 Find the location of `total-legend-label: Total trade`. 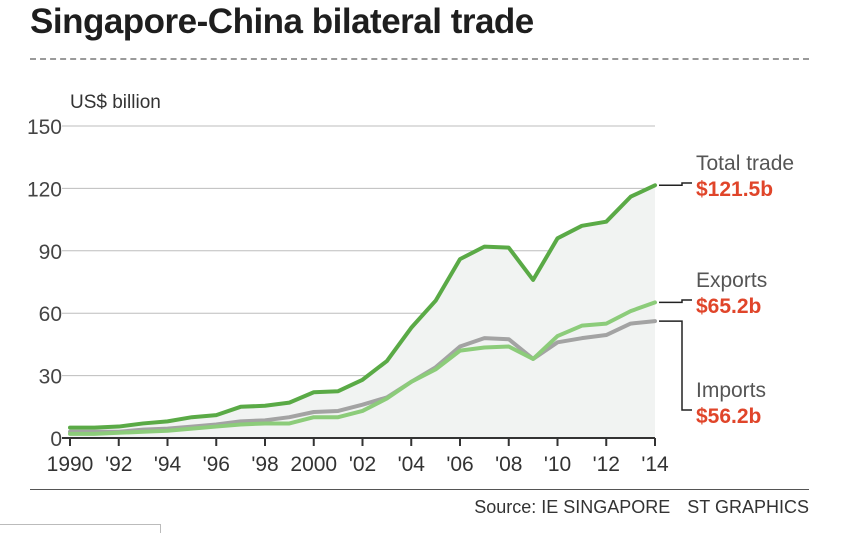

total-legend-label: Total trade is located at coordinates (745, 163).